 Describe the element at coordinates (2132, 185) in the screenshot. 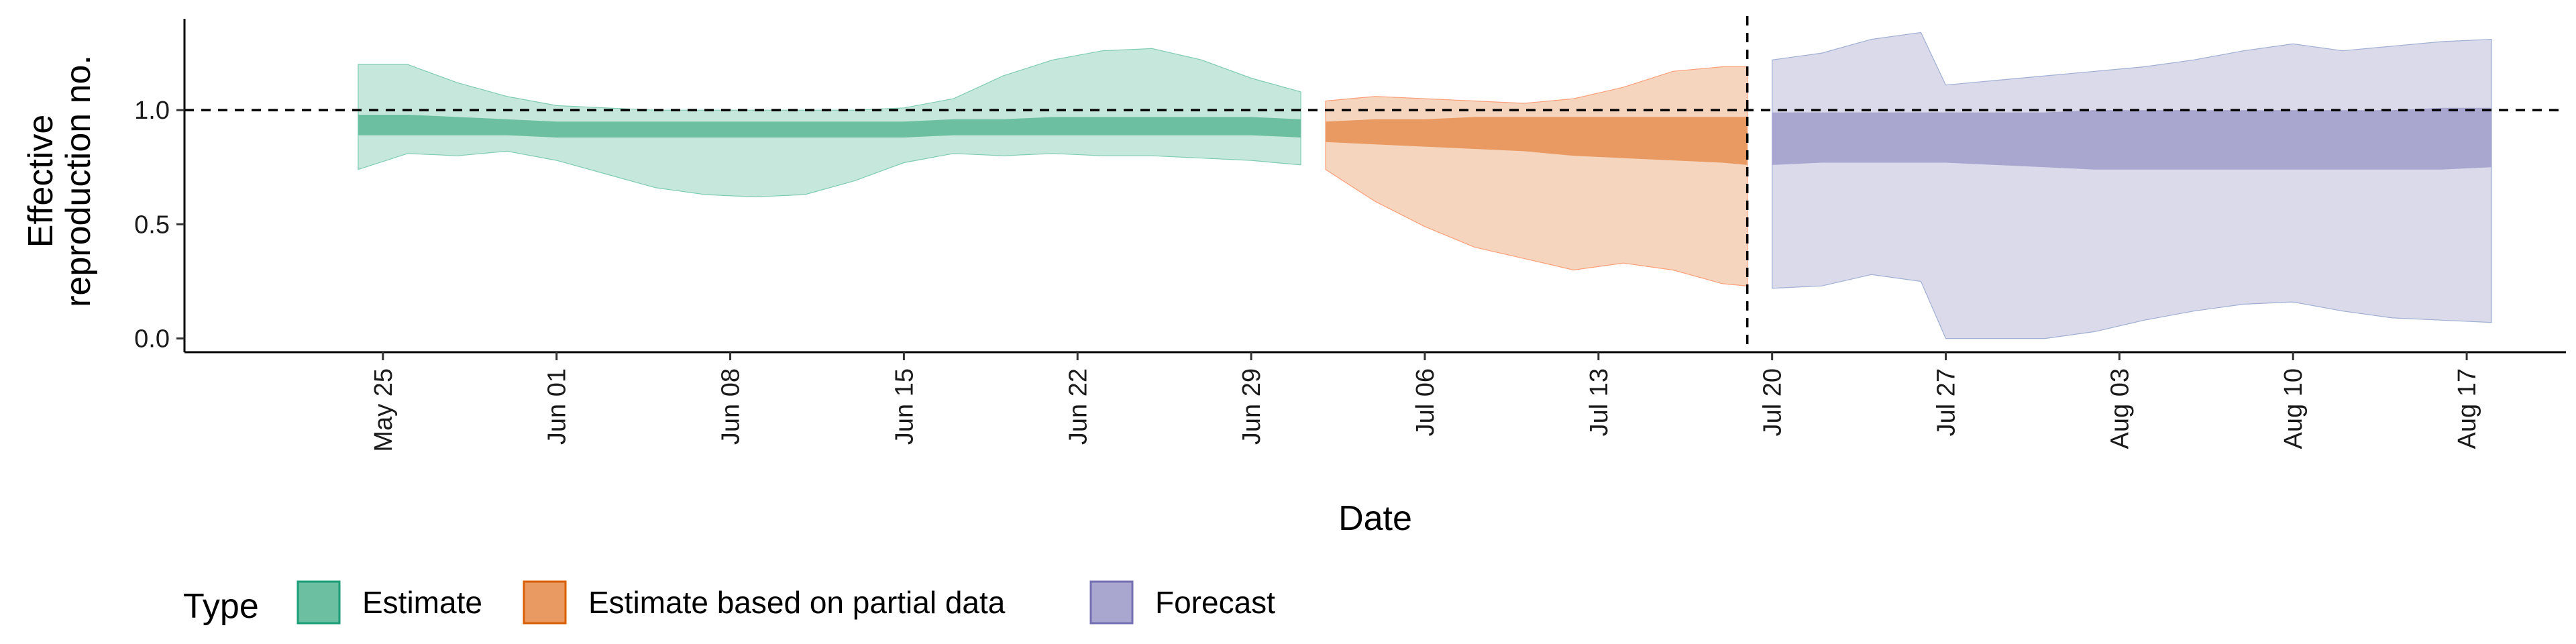

I see `band-outer-forecast` at that location.